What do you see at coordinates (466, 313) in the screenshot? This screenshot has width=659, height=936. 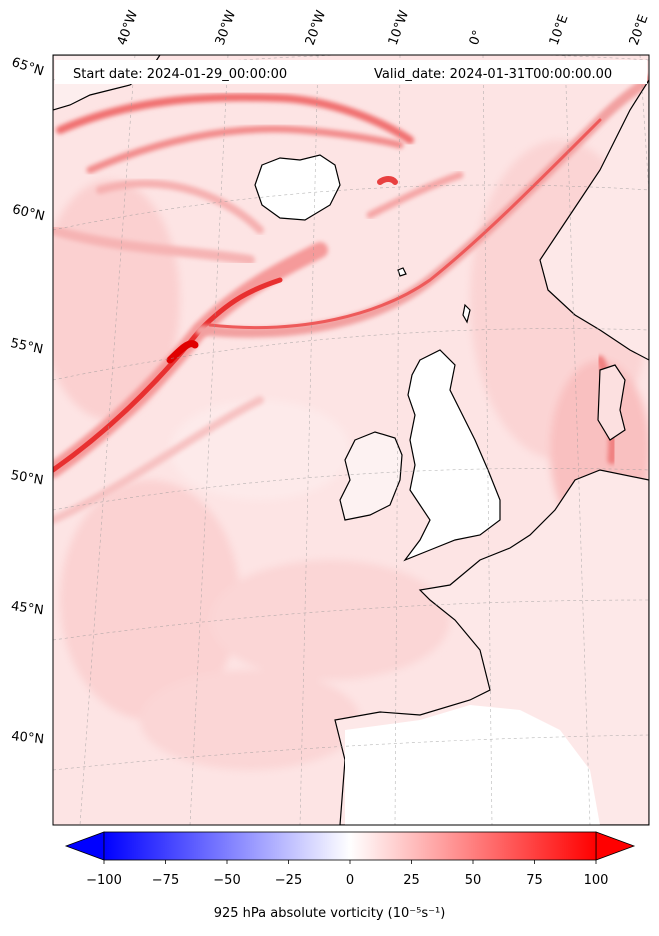 I see `shetland` at bounding box center [466, 313].